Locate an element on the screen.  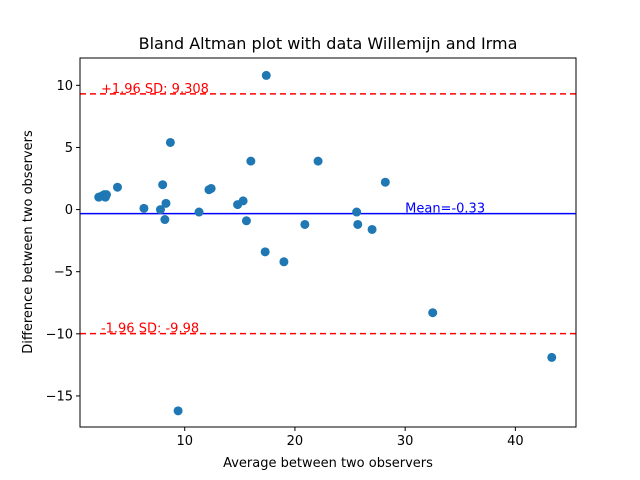
y-tick-label: 5 is located at coordinates (69, 148).